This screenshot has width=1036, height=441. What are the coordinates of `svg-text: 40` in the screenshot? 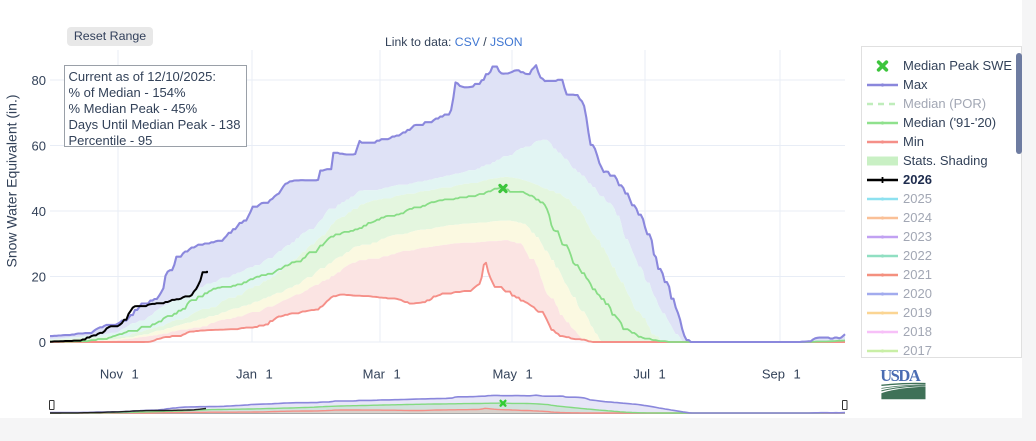 It's located at (39, 211).